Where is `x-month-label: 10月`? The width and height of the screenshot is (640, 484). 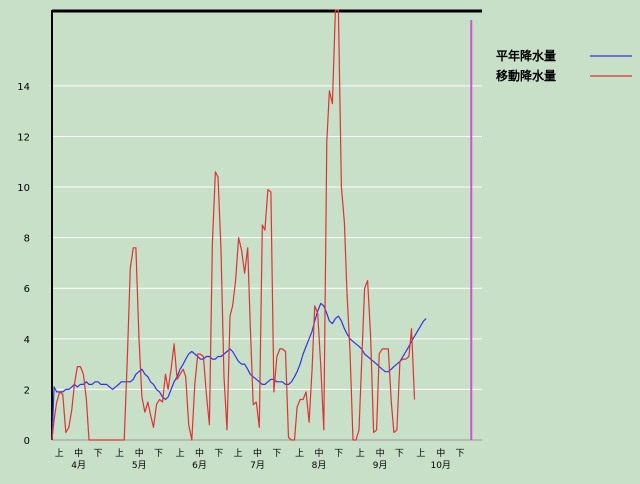
x-month-label: 10月 is located at coordinates (440, 465).